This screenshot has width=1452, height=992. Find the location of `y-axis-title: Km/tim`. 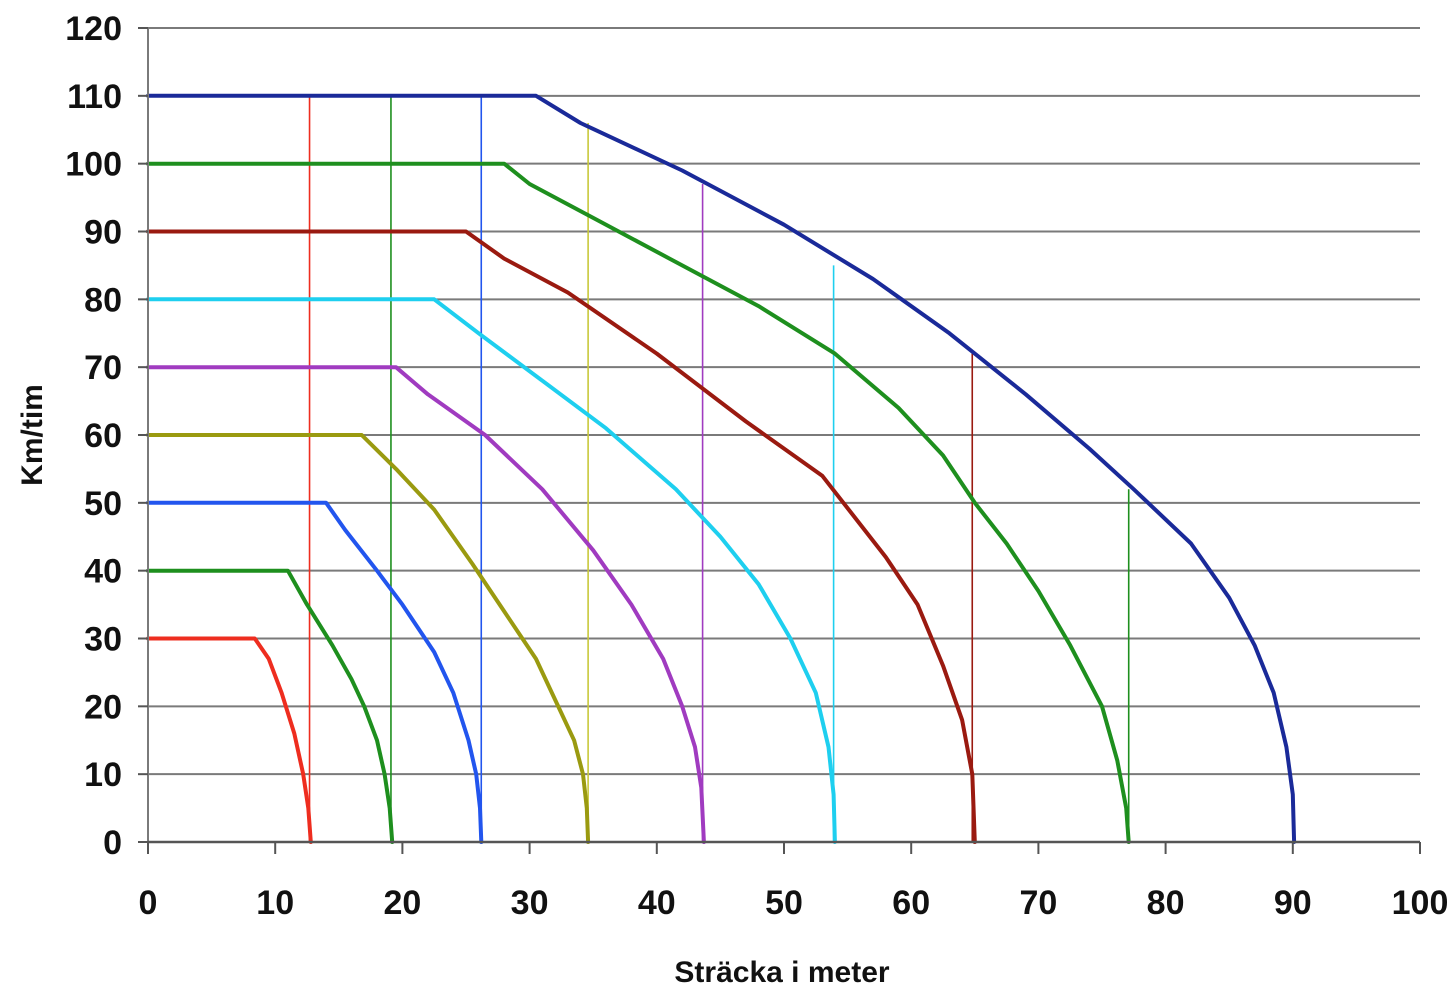

y-axis-title: Km/tim is located at coordinates (32, 435).